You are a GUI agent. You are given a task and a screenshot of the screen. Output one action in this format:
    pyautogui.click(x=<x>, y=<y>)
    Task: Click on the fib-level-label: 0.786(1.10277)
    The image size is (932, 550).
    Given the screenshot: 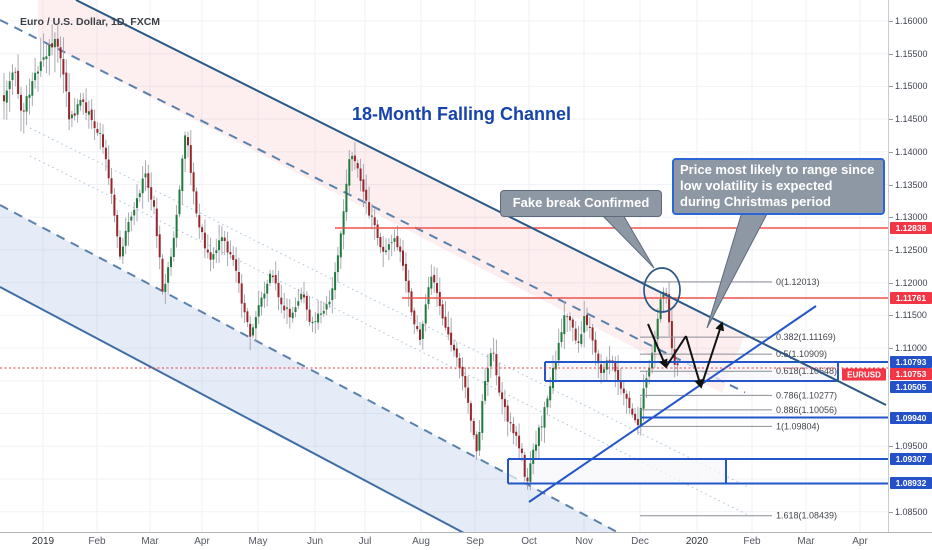 What is the action you would take?
    pyautogui.click(x=806, y=395)
    